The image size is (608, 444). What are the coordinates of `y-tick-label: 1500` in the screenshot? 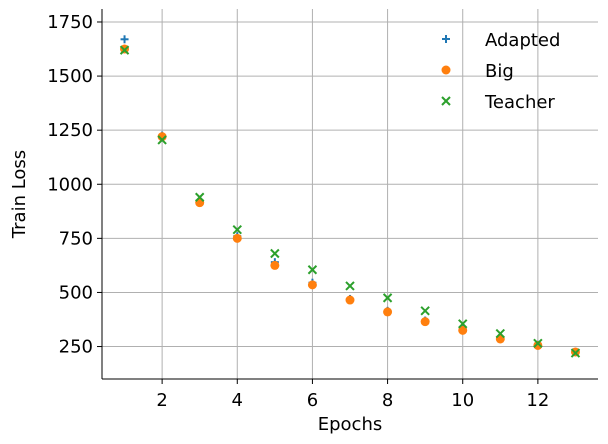 It's located at (70, 76).